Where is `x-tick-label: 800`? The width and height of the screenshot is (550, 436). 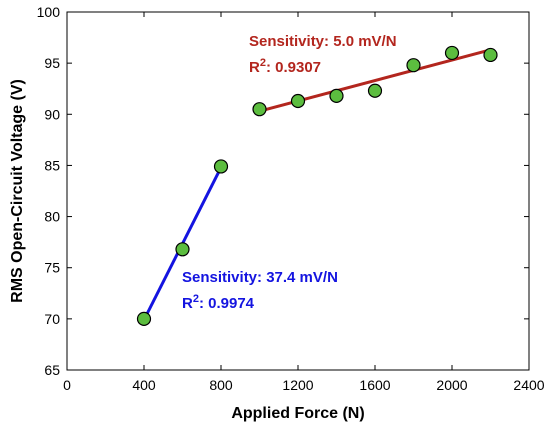
x-tick-label: 800 is located at coordinates (221, 385).